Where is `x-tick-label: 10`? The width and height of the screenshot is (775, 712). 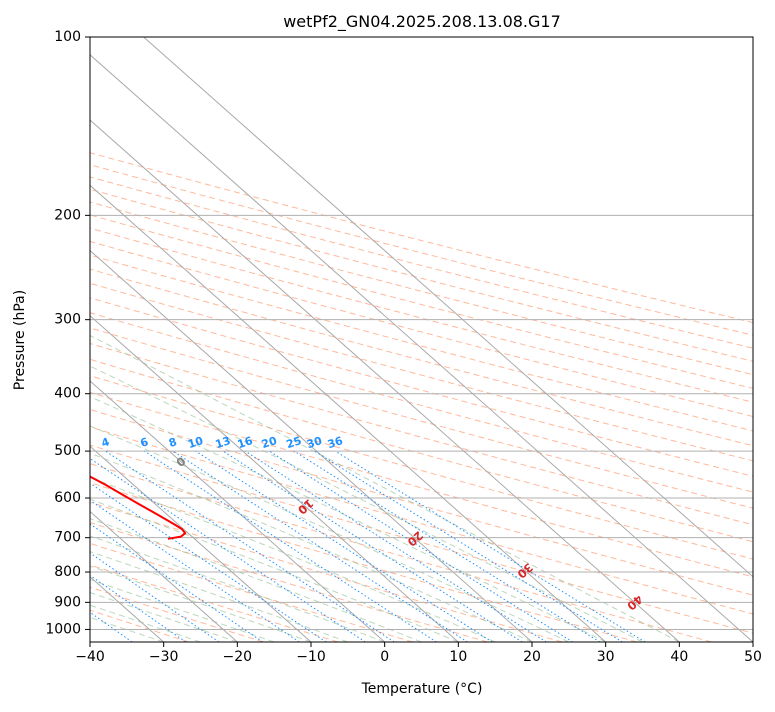
x-tick-label: 10 is located at coordinates (458, 657).